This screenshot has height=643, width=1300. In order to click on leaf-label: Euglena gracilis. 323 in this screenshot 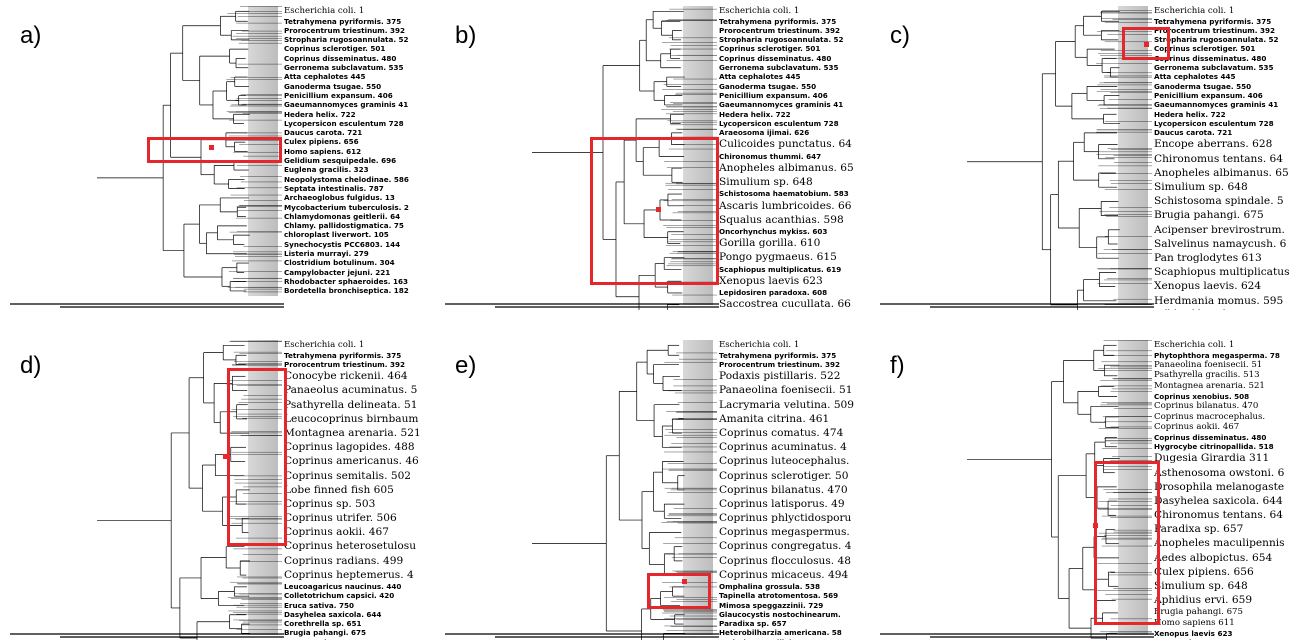, I will do `click(326, 170)`.